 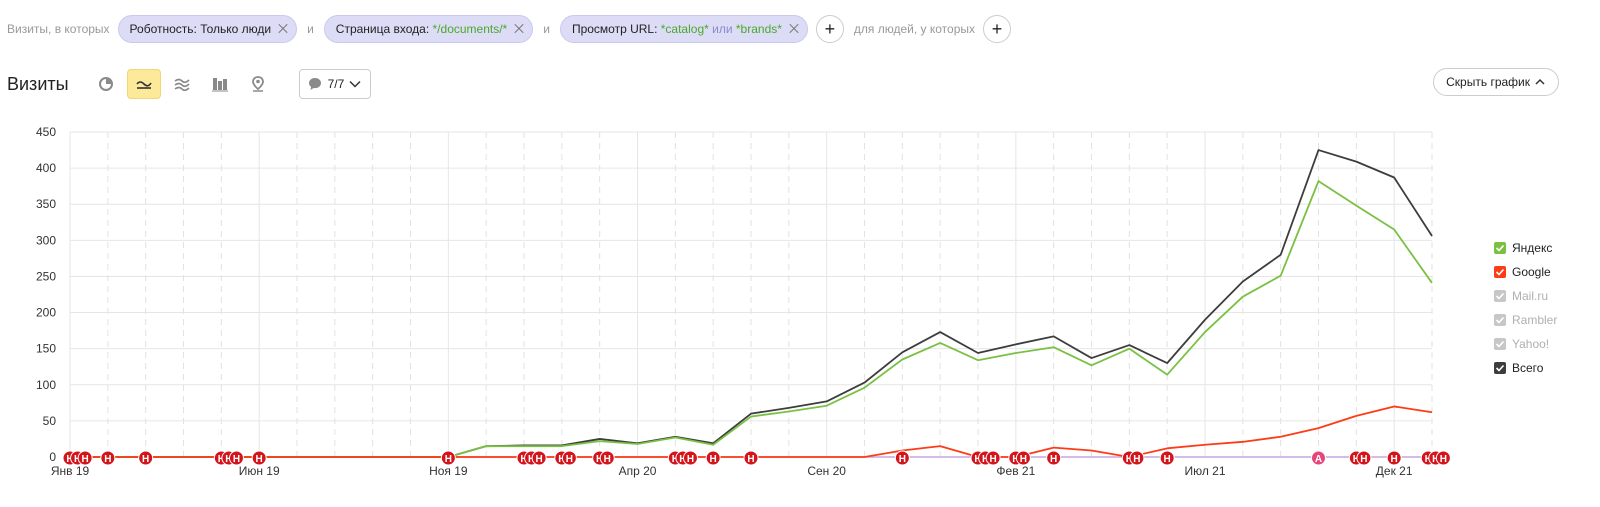 I want to click on legend-item: Mail.ru, so click(x=1525, y=296).